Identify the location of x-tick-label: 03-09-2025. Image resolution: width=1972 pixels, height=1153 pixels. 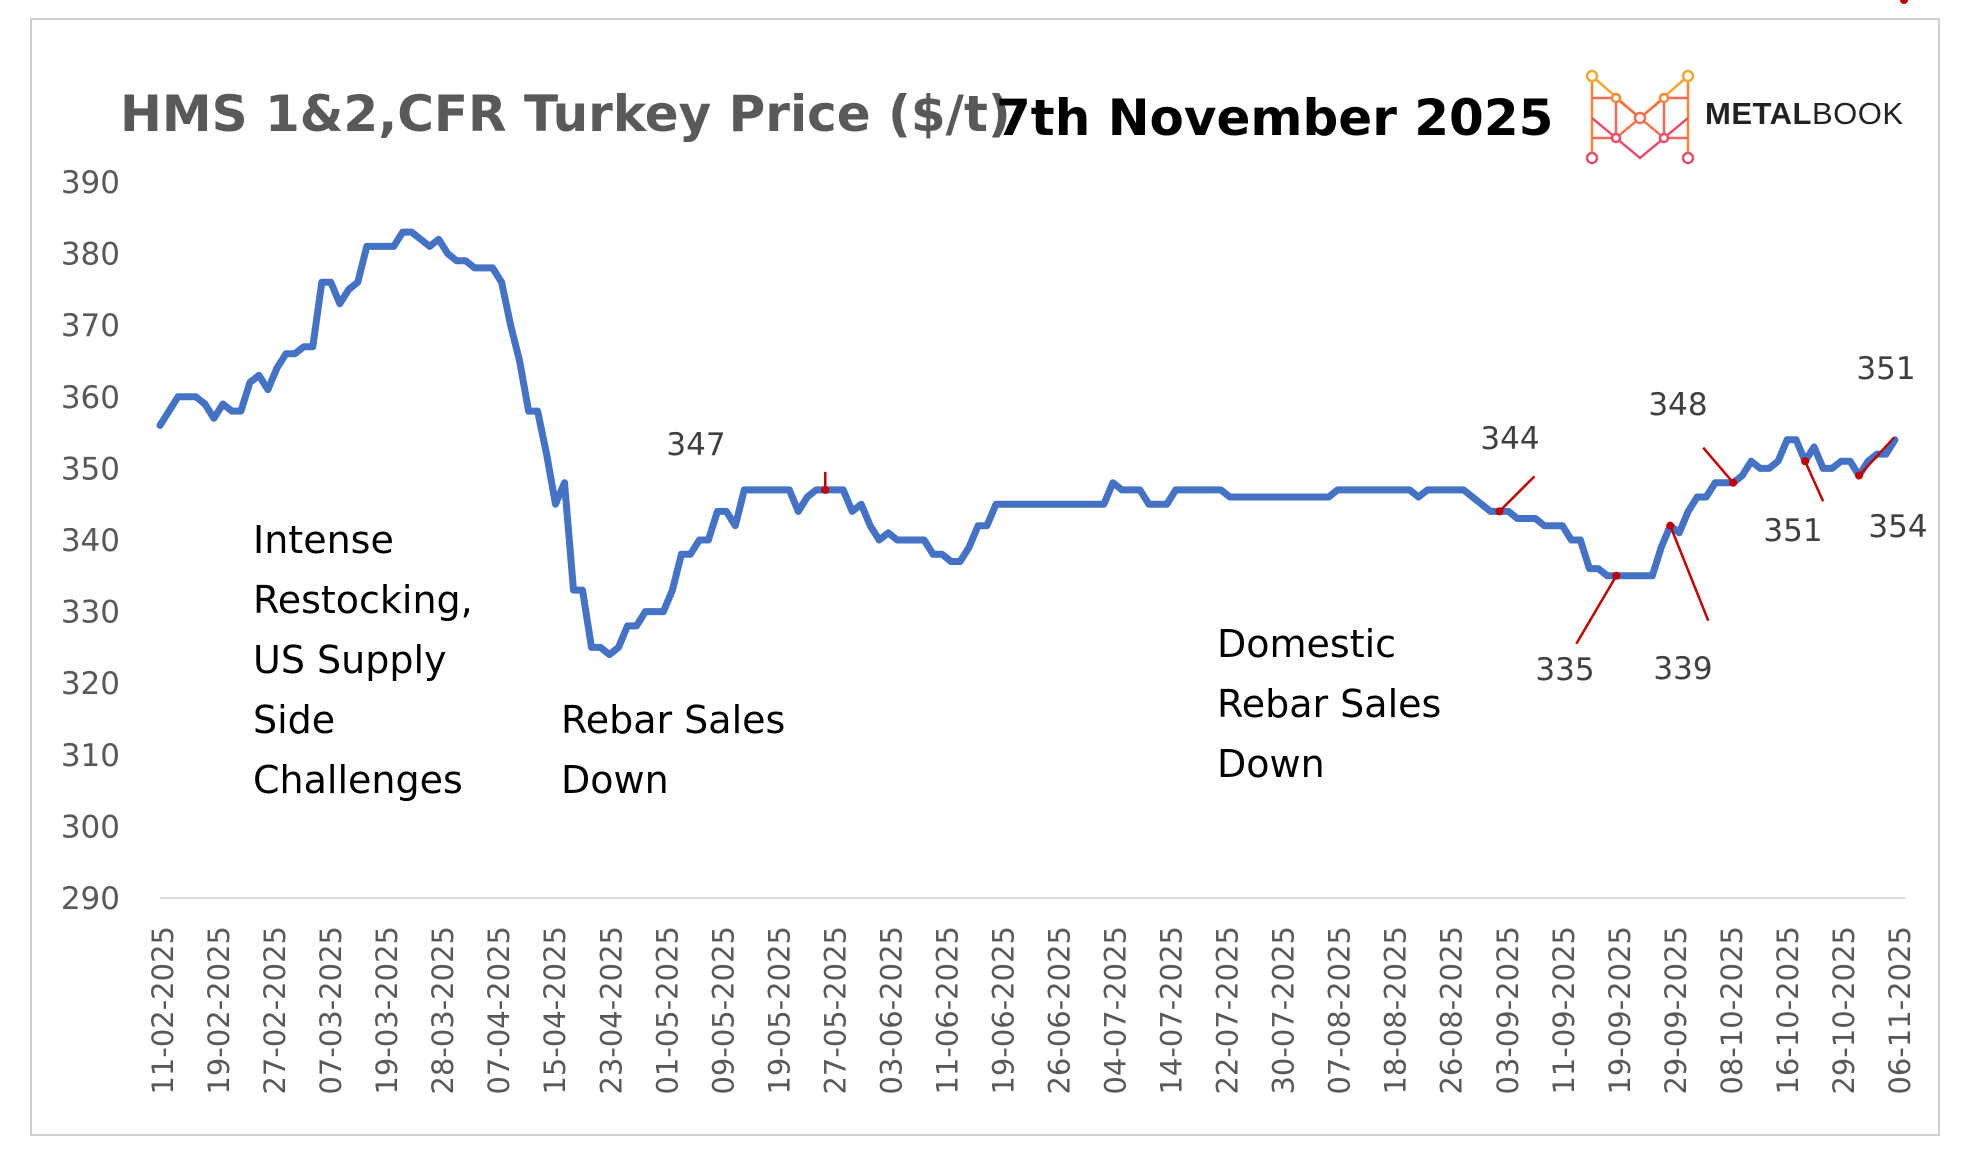
(1508, 1010).